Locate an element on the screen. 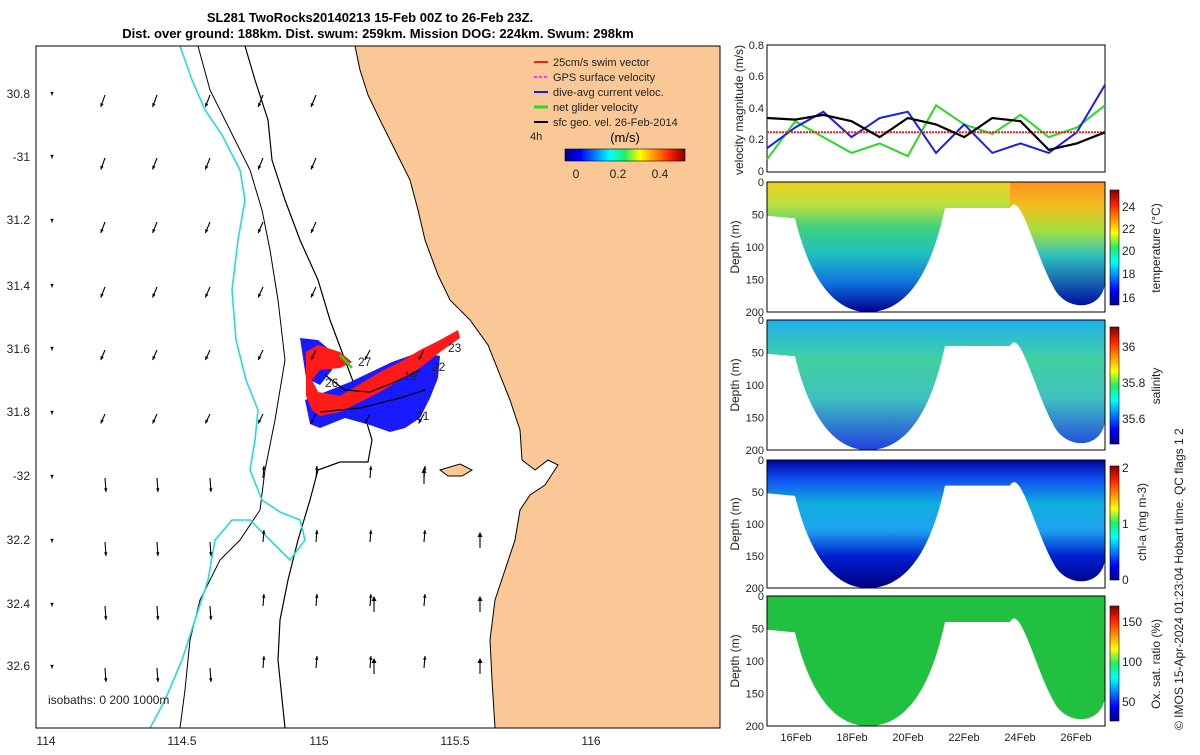 The height and width of the screenshot is (755, 1200). day-label-23: 23 is located at coordinates (455, 348).